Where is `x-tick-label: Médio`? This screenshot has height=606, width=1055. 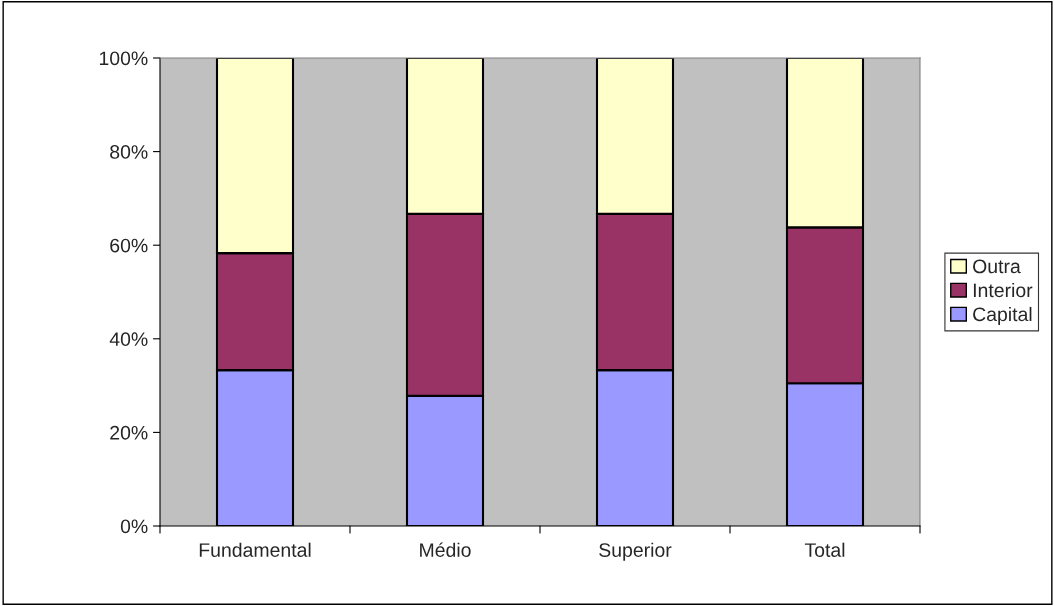 x-tick-label: Médio is located at coordinates (445, 549).